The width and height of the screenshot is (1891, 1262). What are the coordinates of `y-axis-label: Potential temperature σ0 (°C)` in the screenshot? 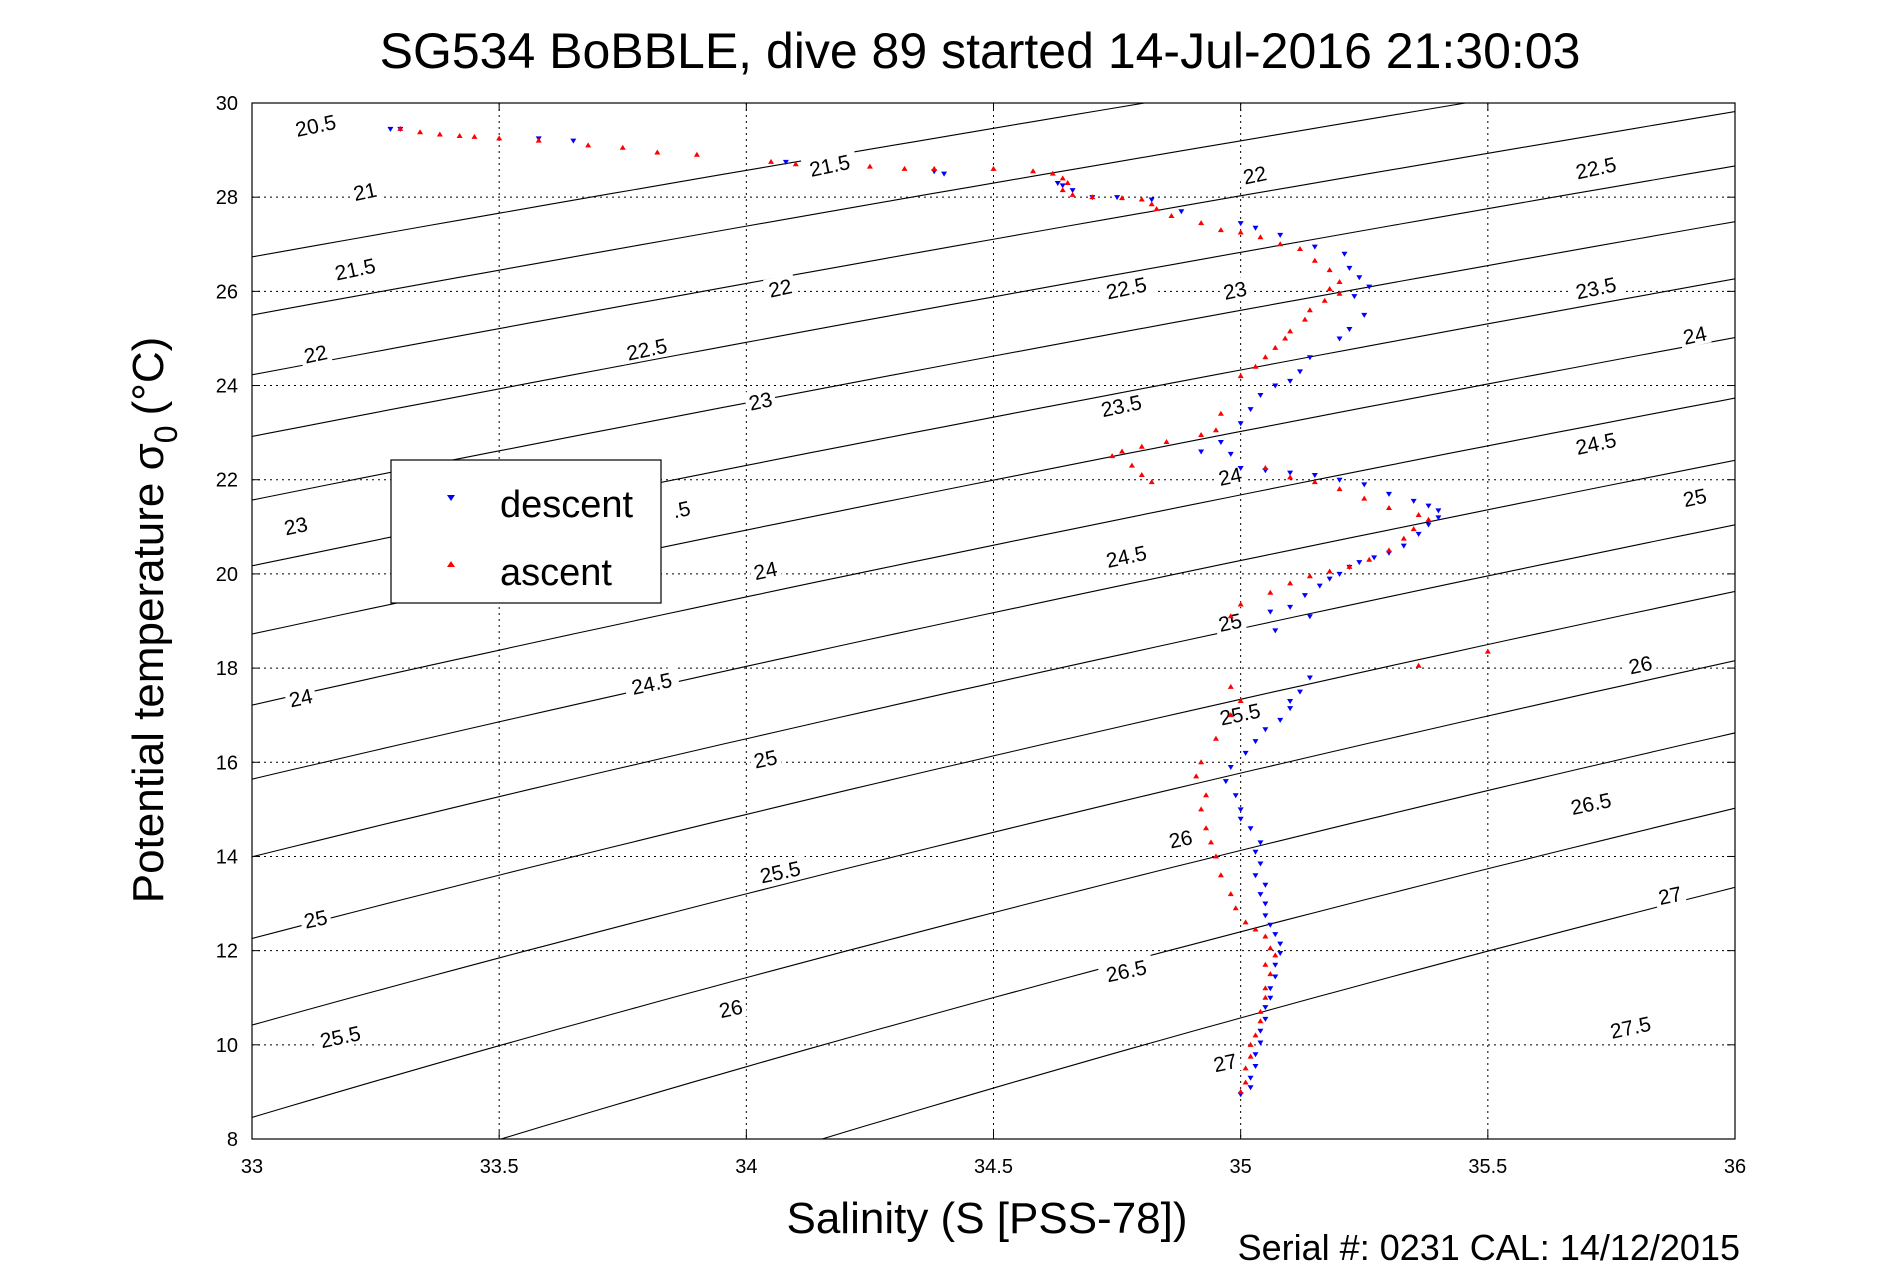 It's located at (154, 620).